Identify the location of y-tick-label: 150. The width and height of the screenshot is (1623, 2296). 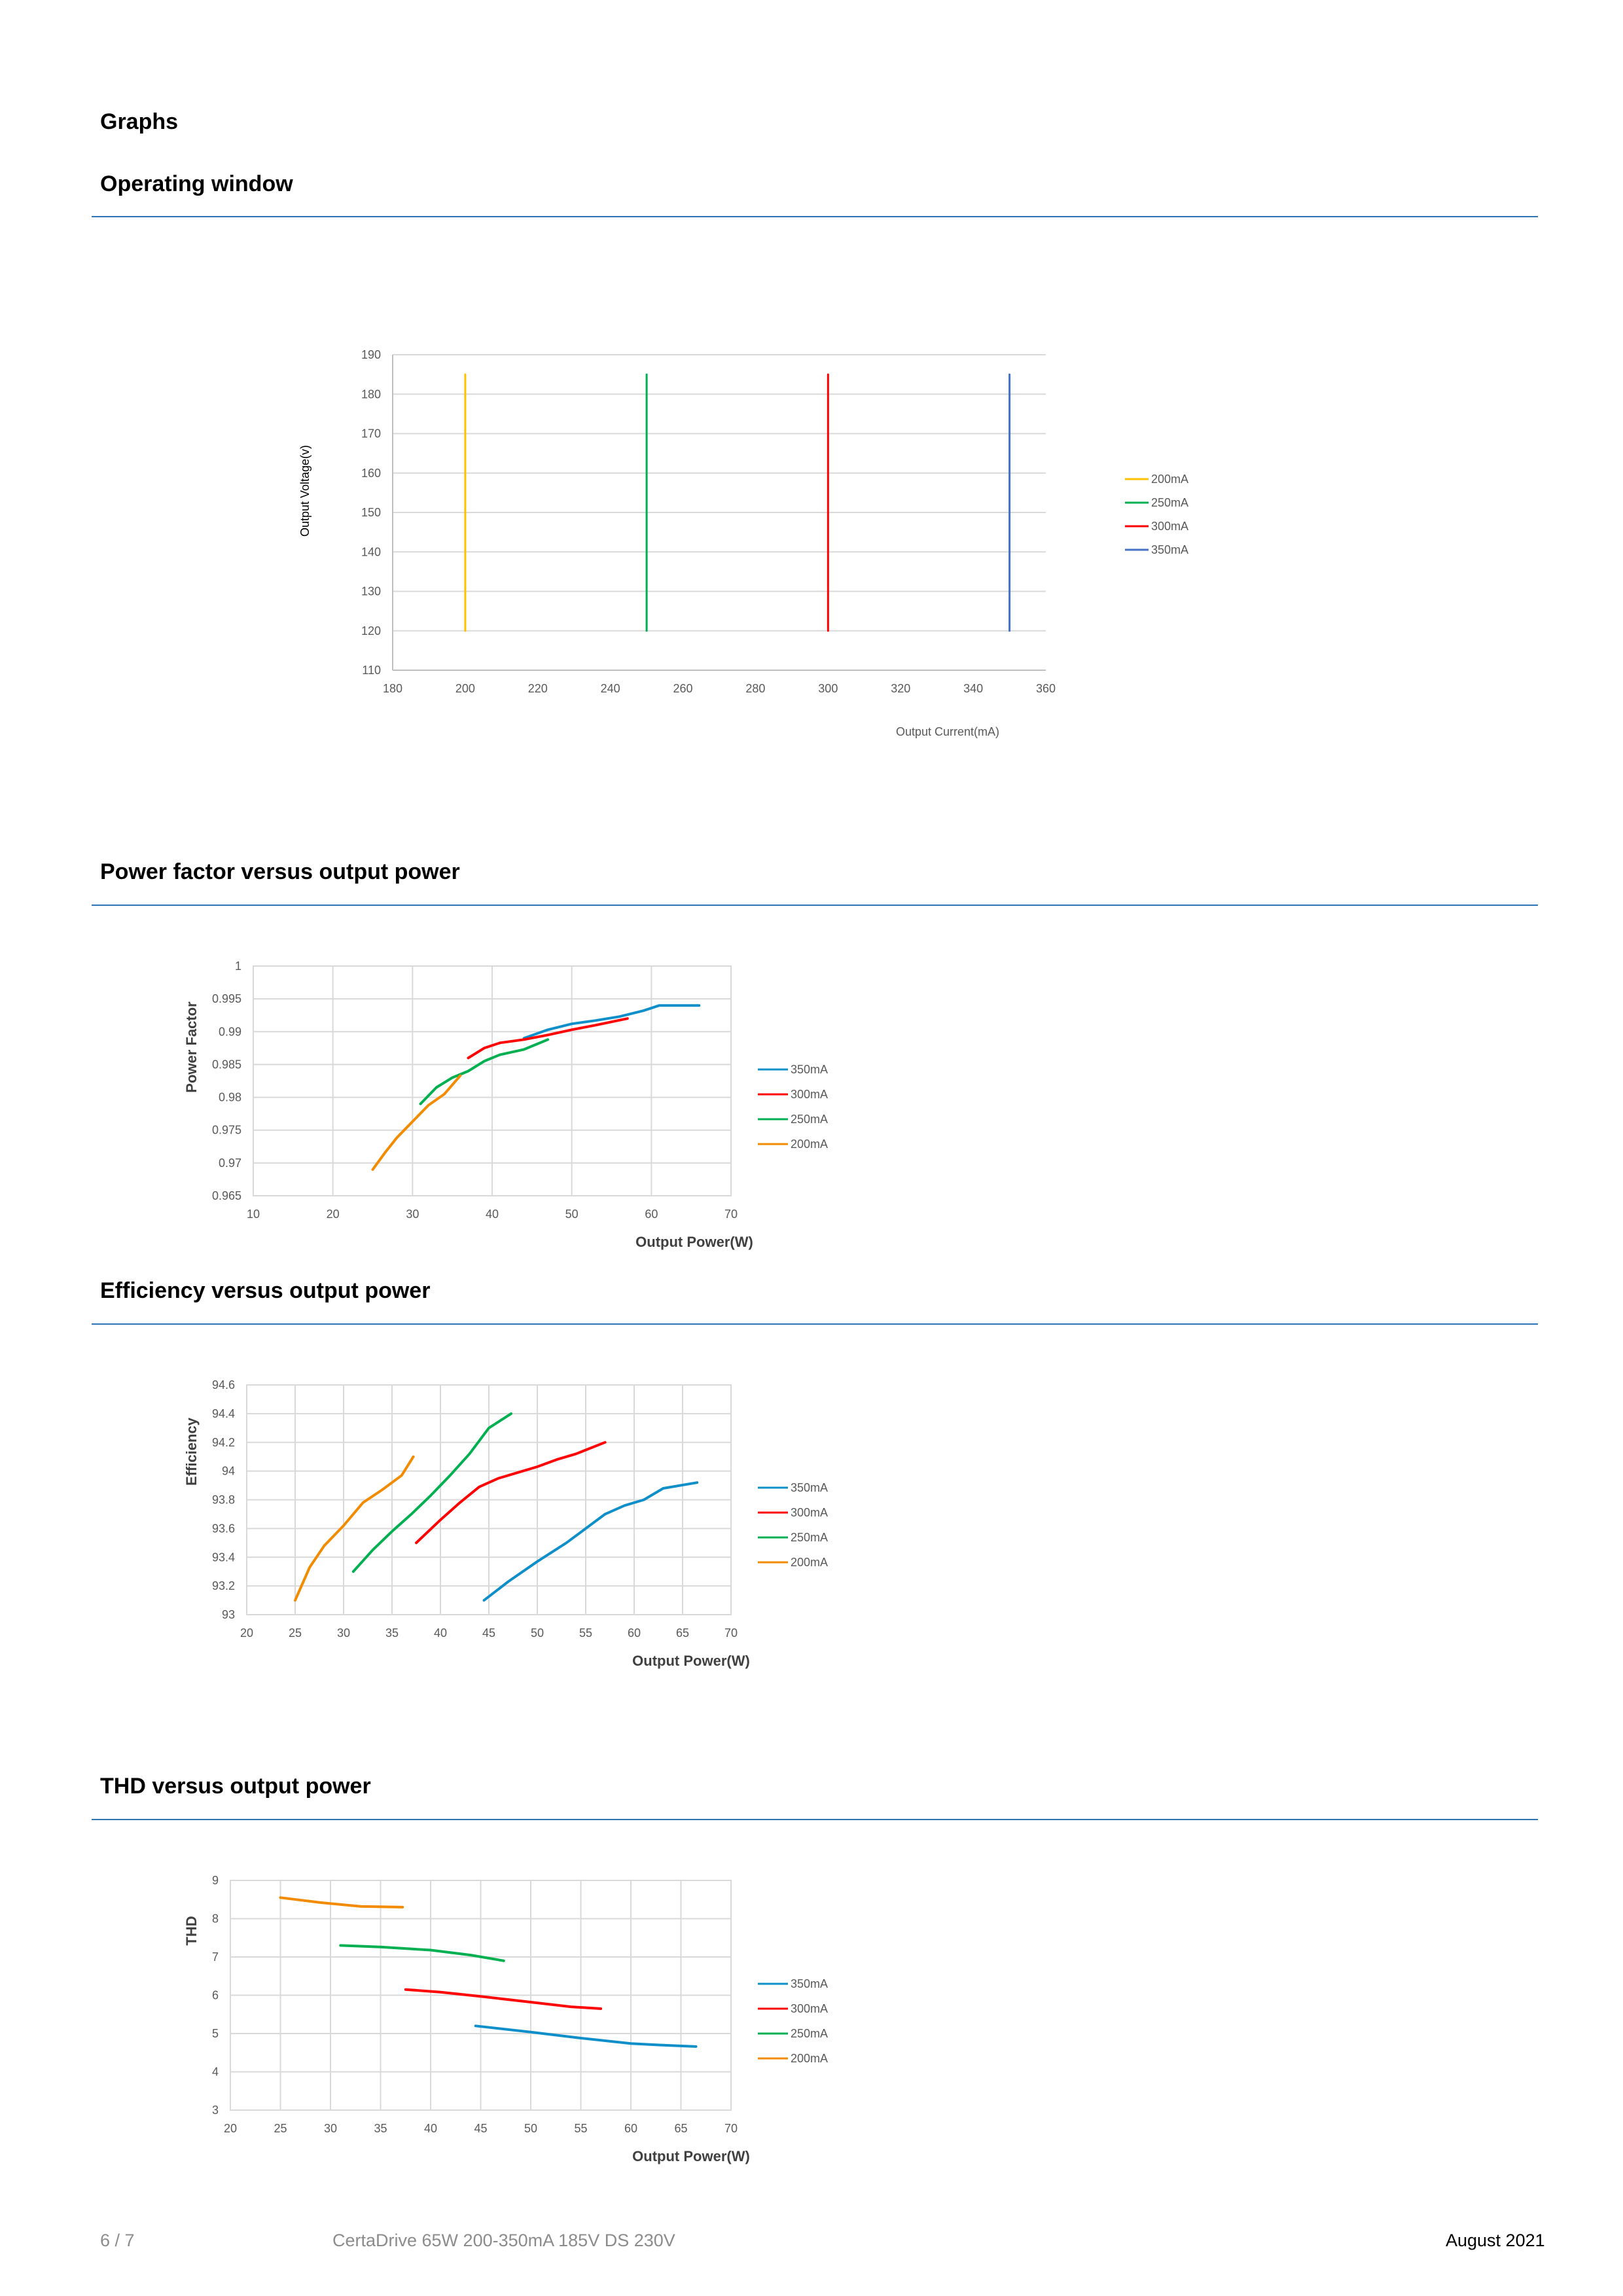
(371, 512).